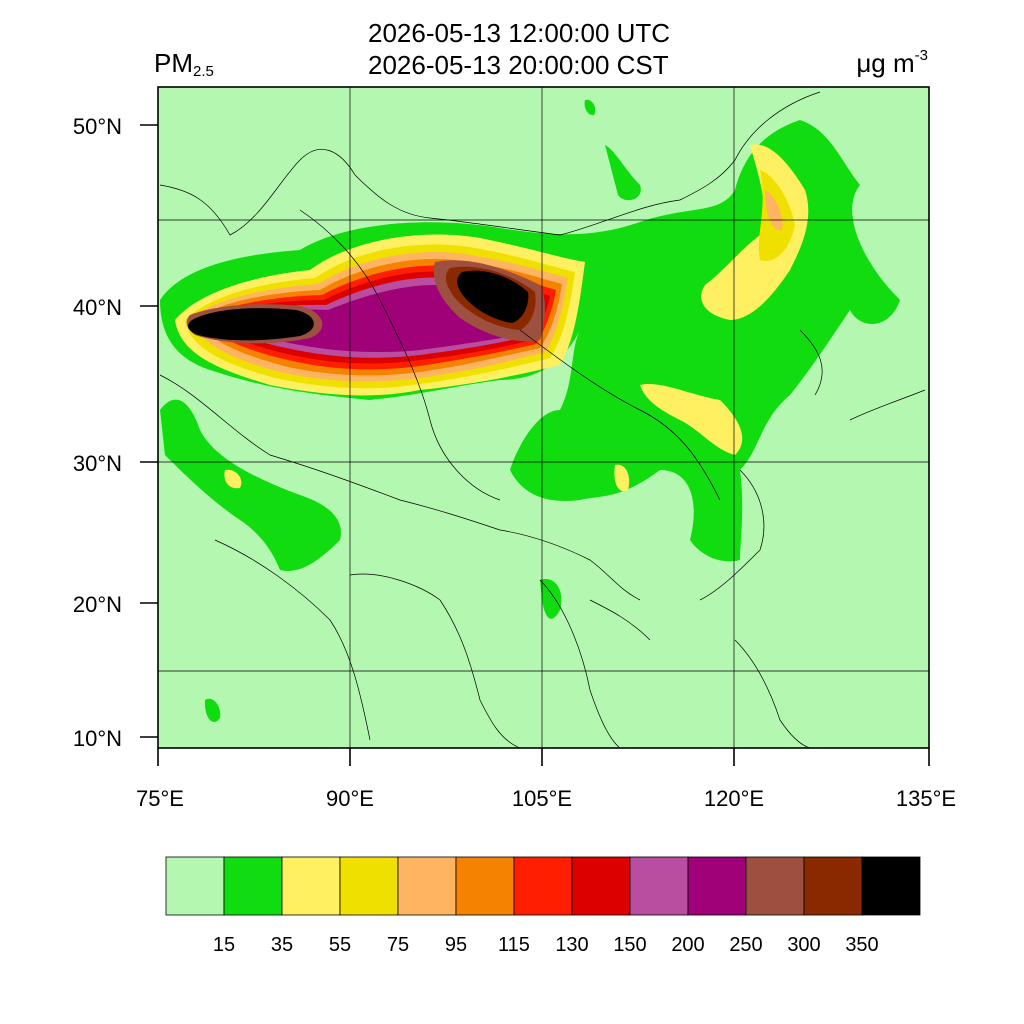  I want to click on colorbar-level-label: 95, so click(456, 945).